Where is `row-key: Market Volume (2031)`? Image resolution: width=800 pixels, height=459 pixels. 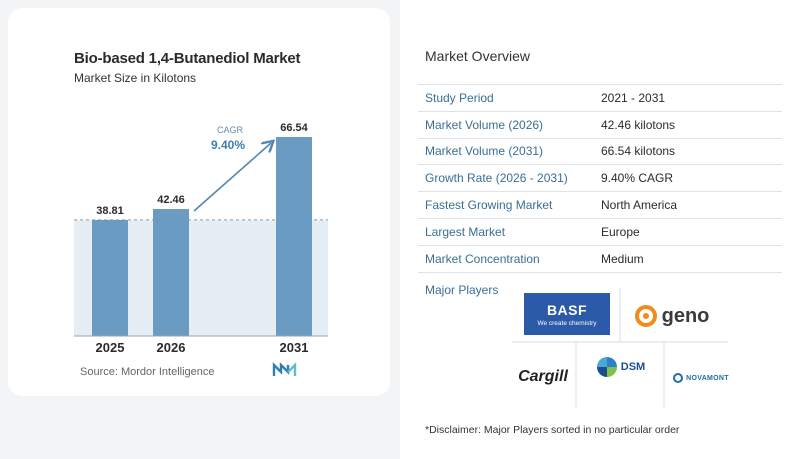 row-key: Market Volume (2031) is located at coordinates (506, 152).